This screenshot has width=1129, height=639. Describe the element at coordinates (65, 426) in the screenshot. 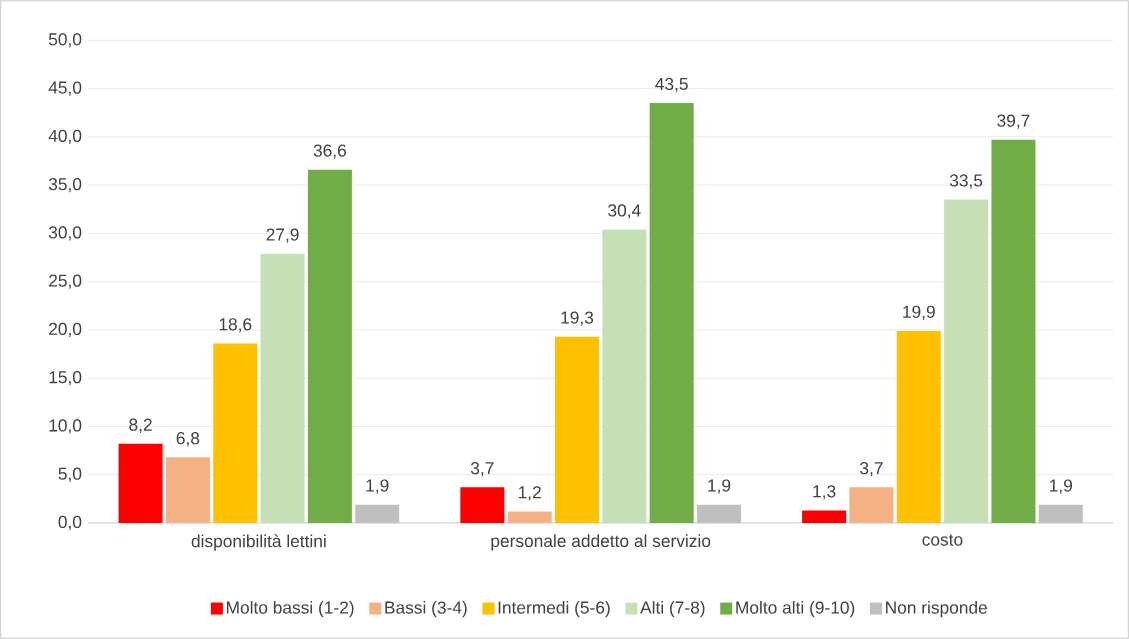

I see `y-tick-label: 10,0` at that location.